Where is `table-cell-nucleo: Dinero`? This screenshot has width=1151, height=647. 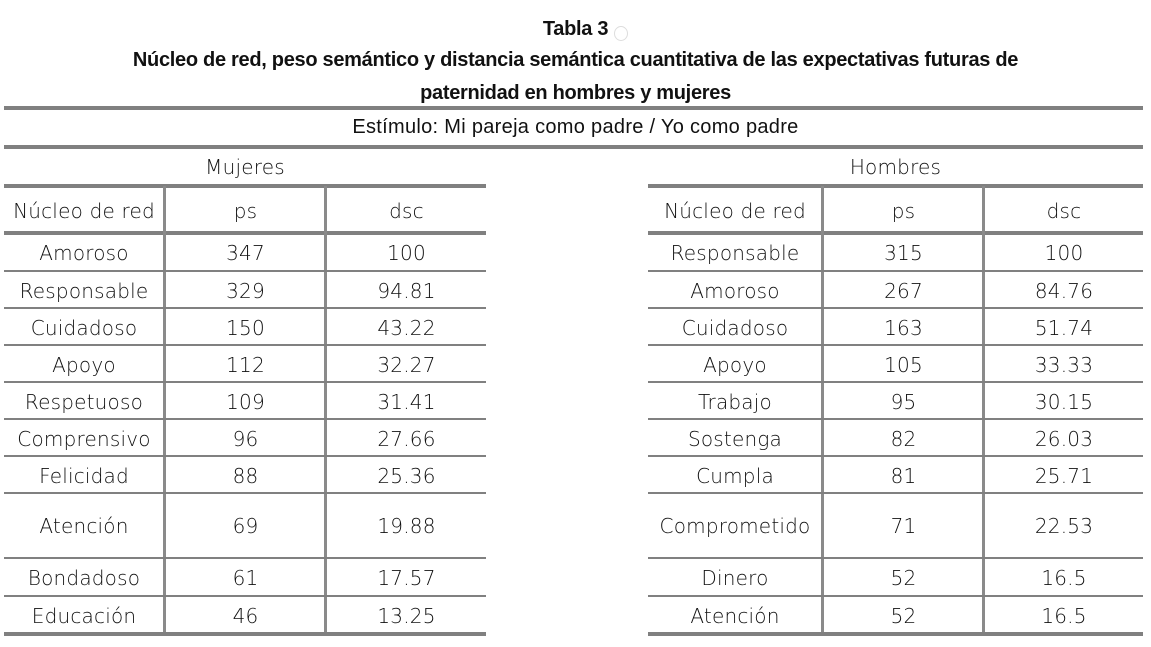
table-cell-nucleo: Dinero is located at coordinates (735, 578).